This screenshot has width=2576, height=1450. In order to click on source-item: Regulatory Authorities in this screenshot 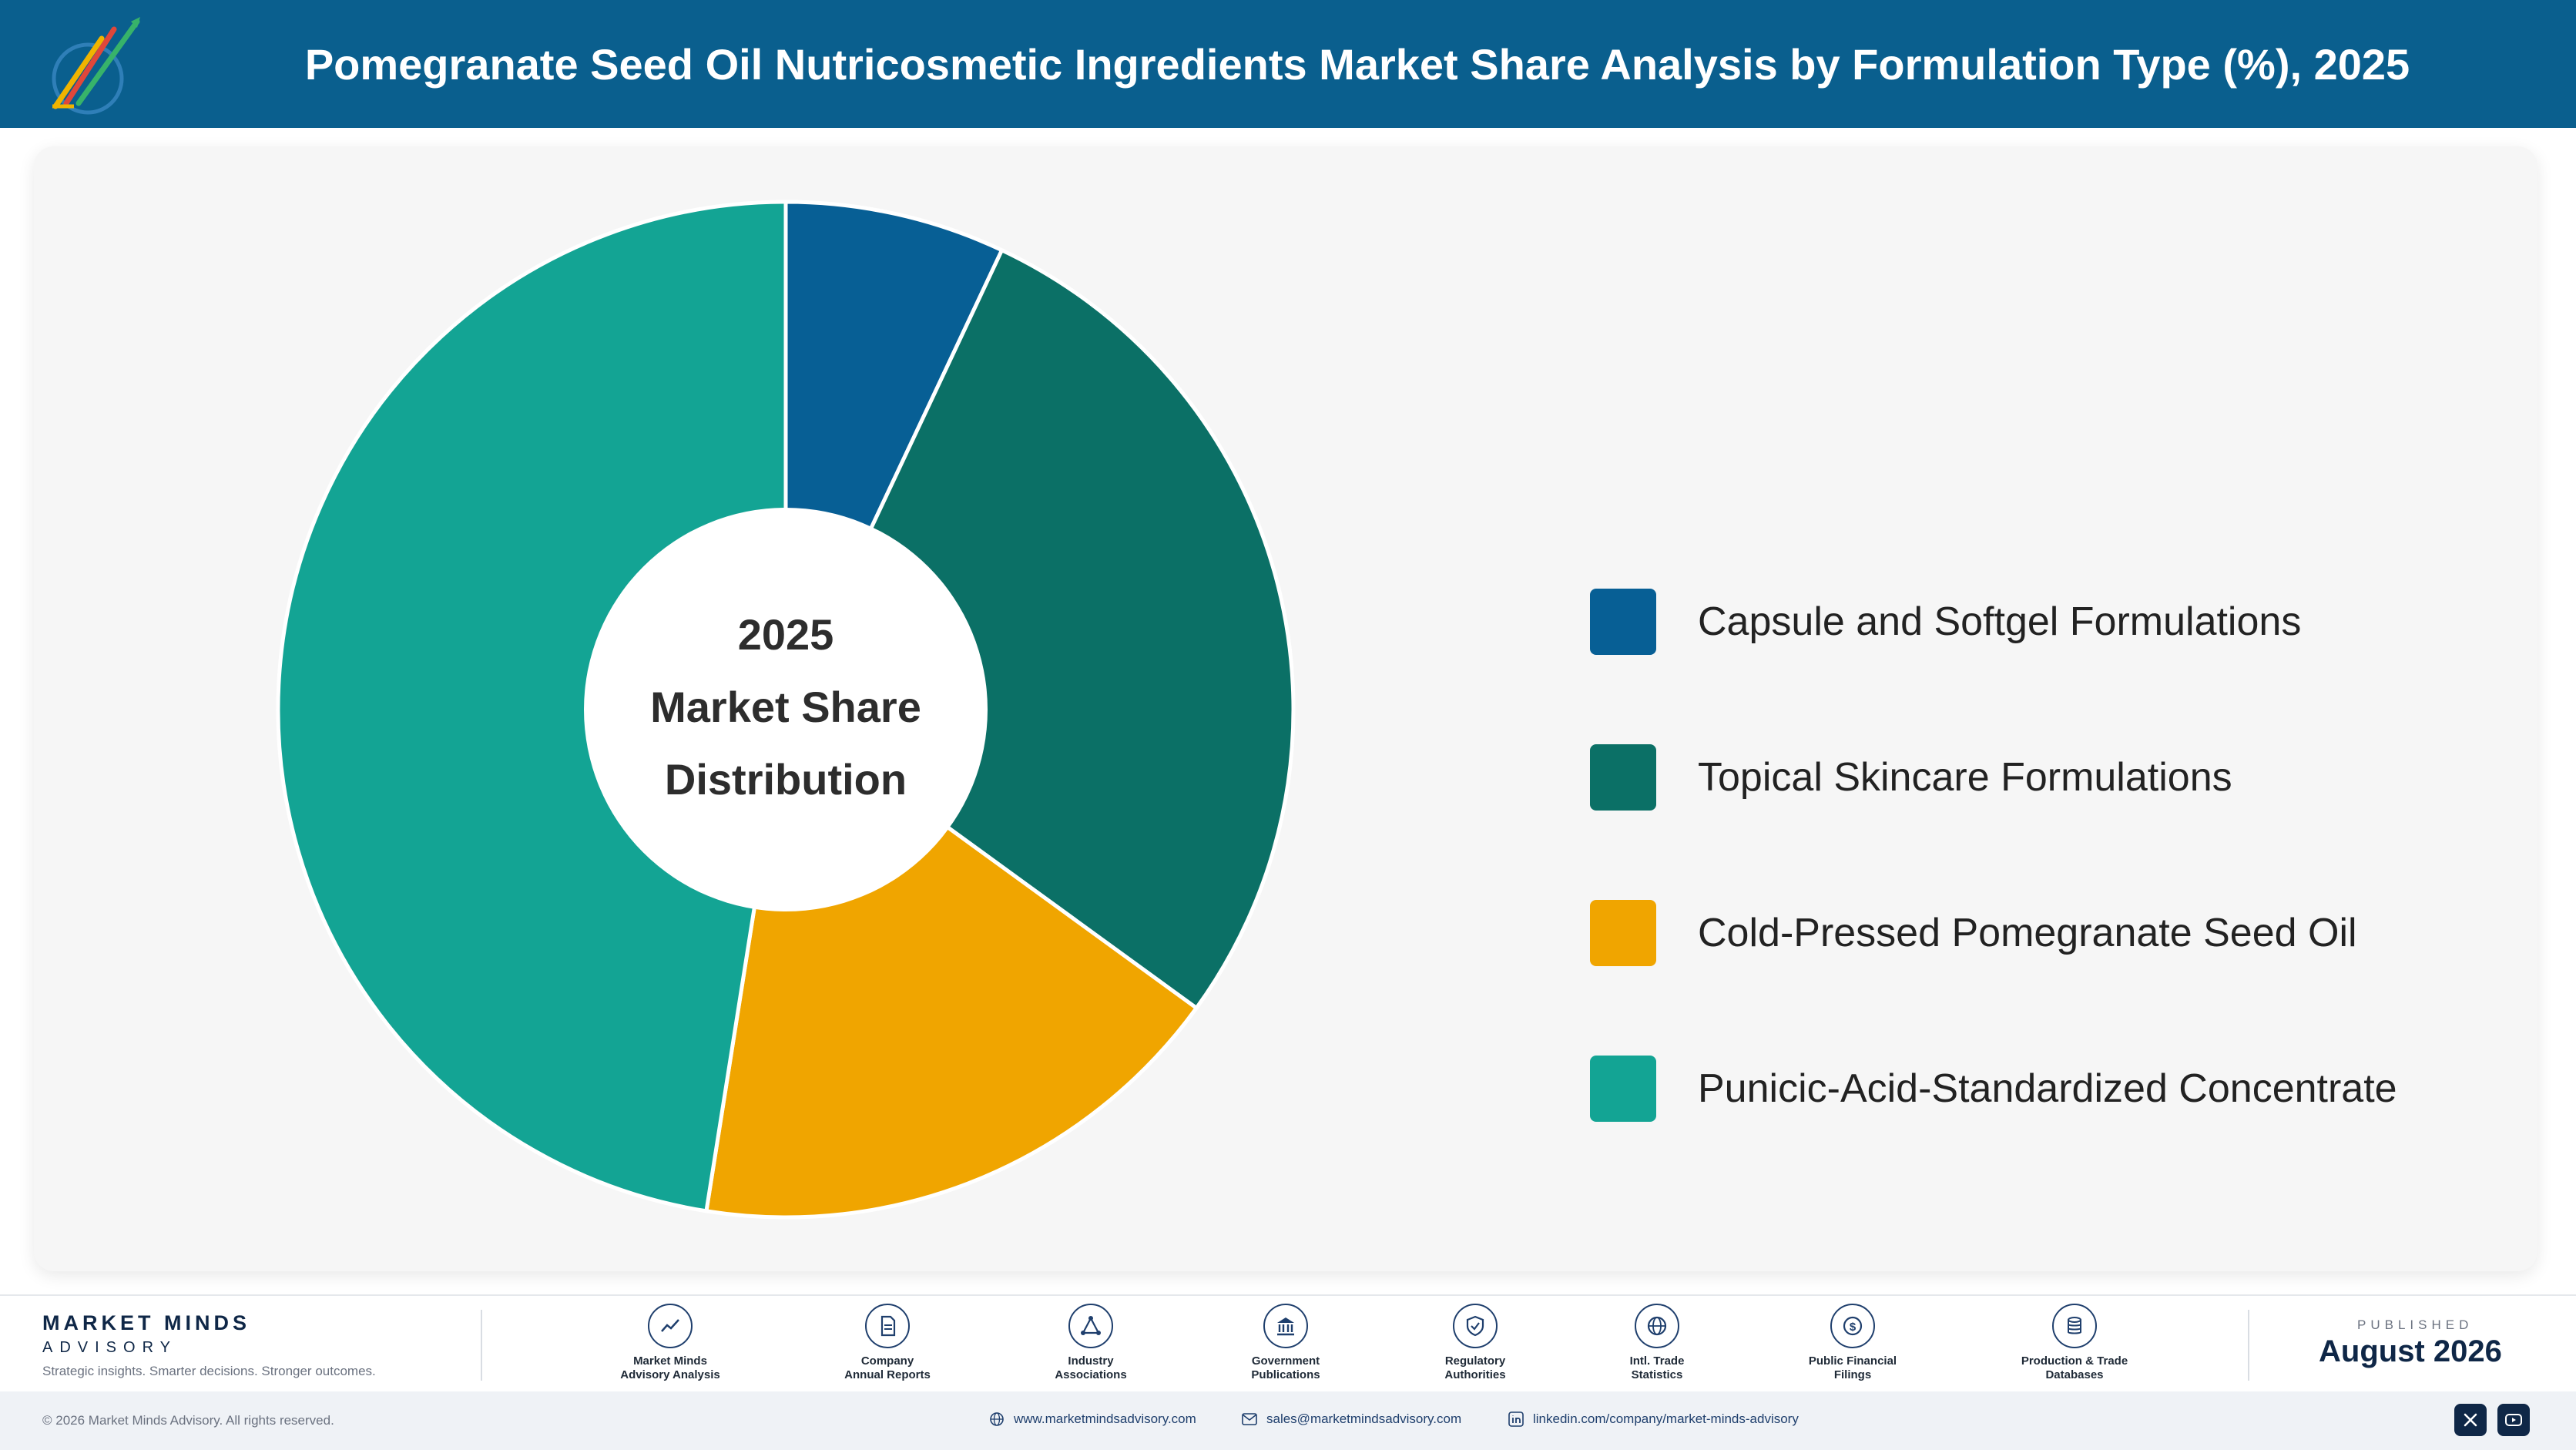, I will do `click(1475, 1343)`.